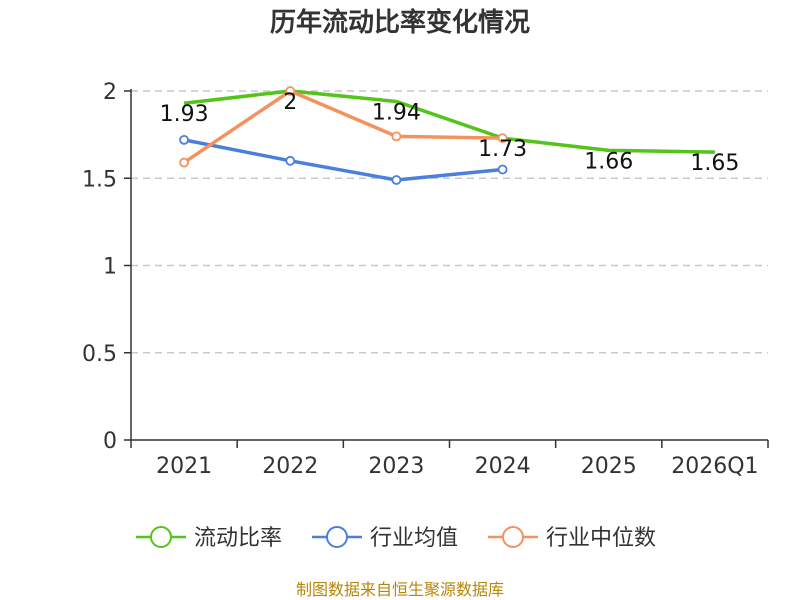  What do you see at coordinates (601, 538) in the screenshot?
I see `legend-label-2: 行业中位数` at bounding box center [601, 538].